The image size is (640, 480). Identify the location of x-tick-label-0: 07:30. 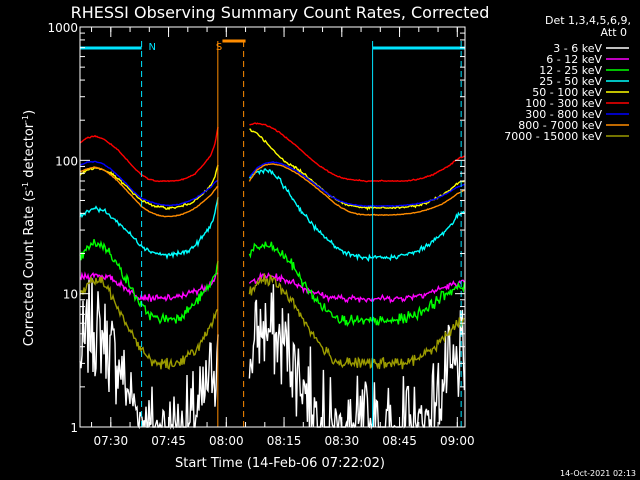
(111, 441).